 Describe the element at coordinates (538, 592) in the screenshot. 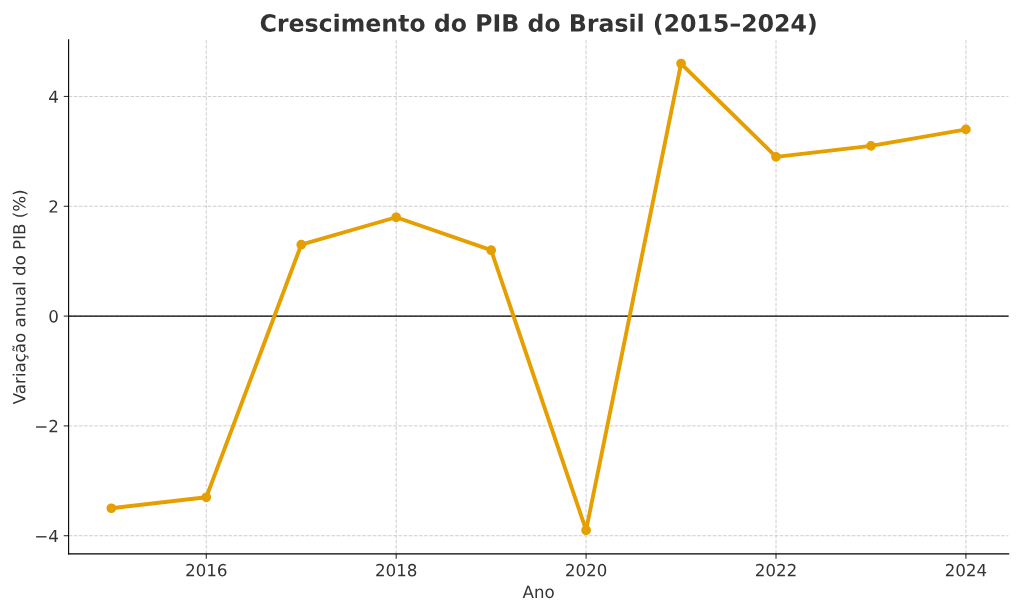

I see `x-axis-title: Ano` at that location.